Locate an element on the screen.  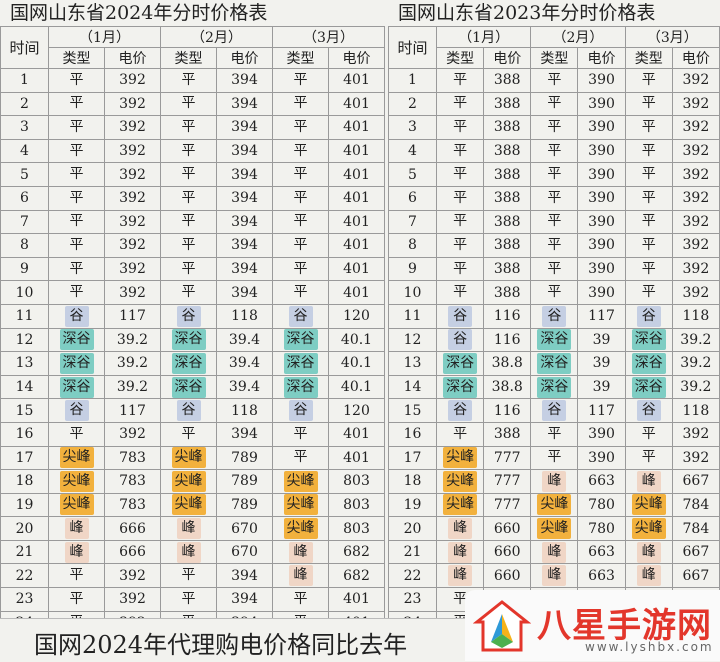
price-cell: 780 is located at coordinates (601, 505).